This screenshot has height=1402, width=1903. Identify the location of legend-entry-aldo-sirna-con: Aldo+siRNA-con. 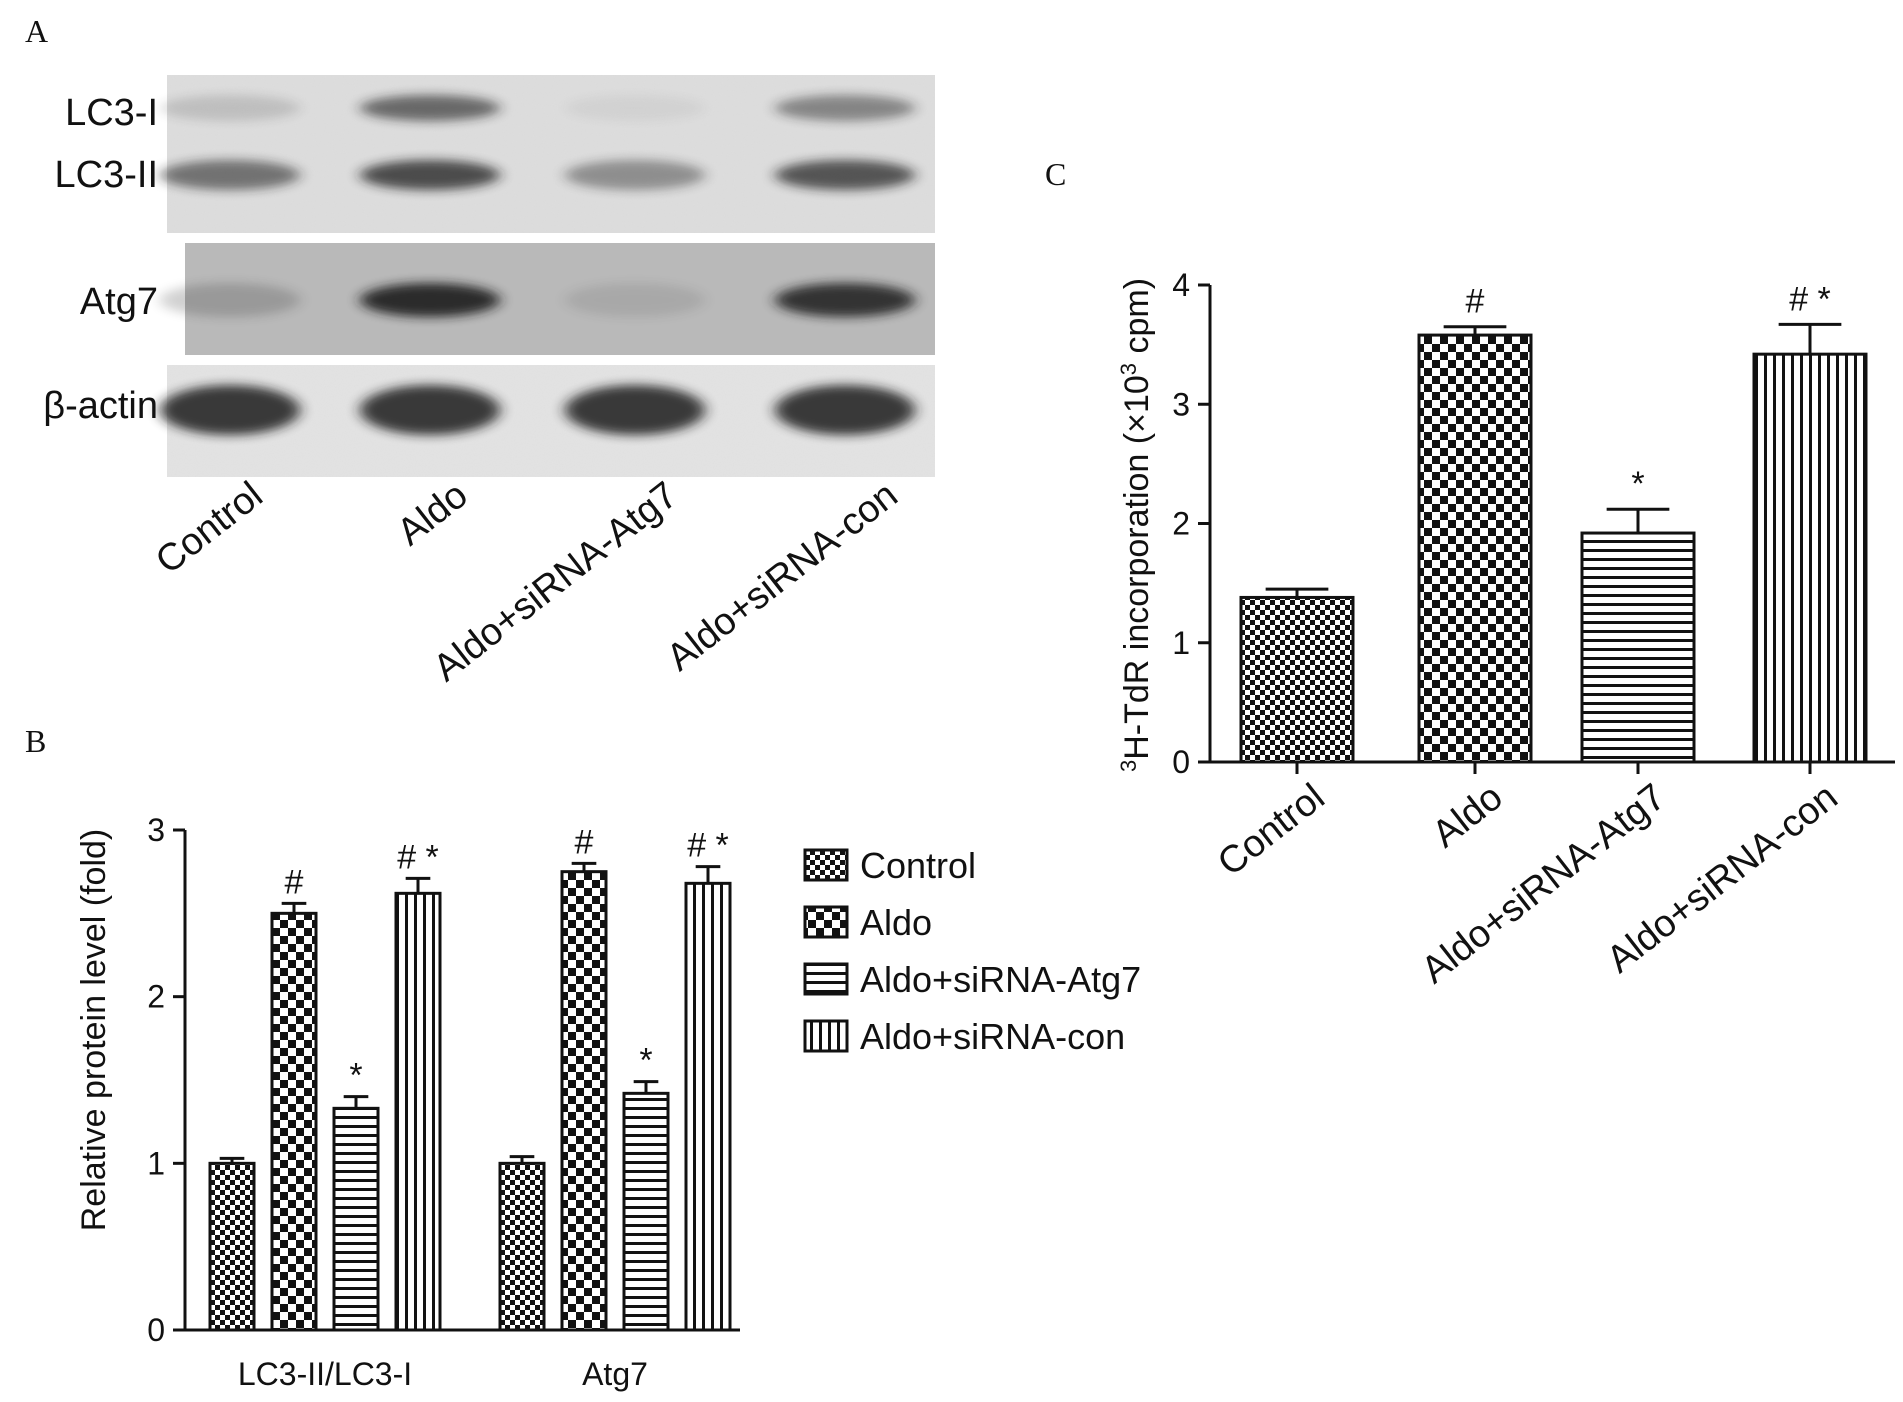
(964, 1036).